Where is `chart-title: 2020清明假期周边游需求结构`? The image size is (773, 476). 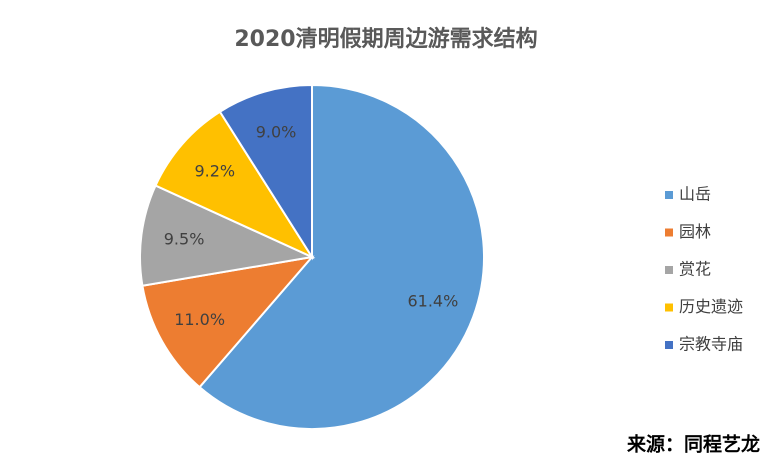
chart-title: 2020清明假期周边游需求结构 is located at coordinates (385, 39).